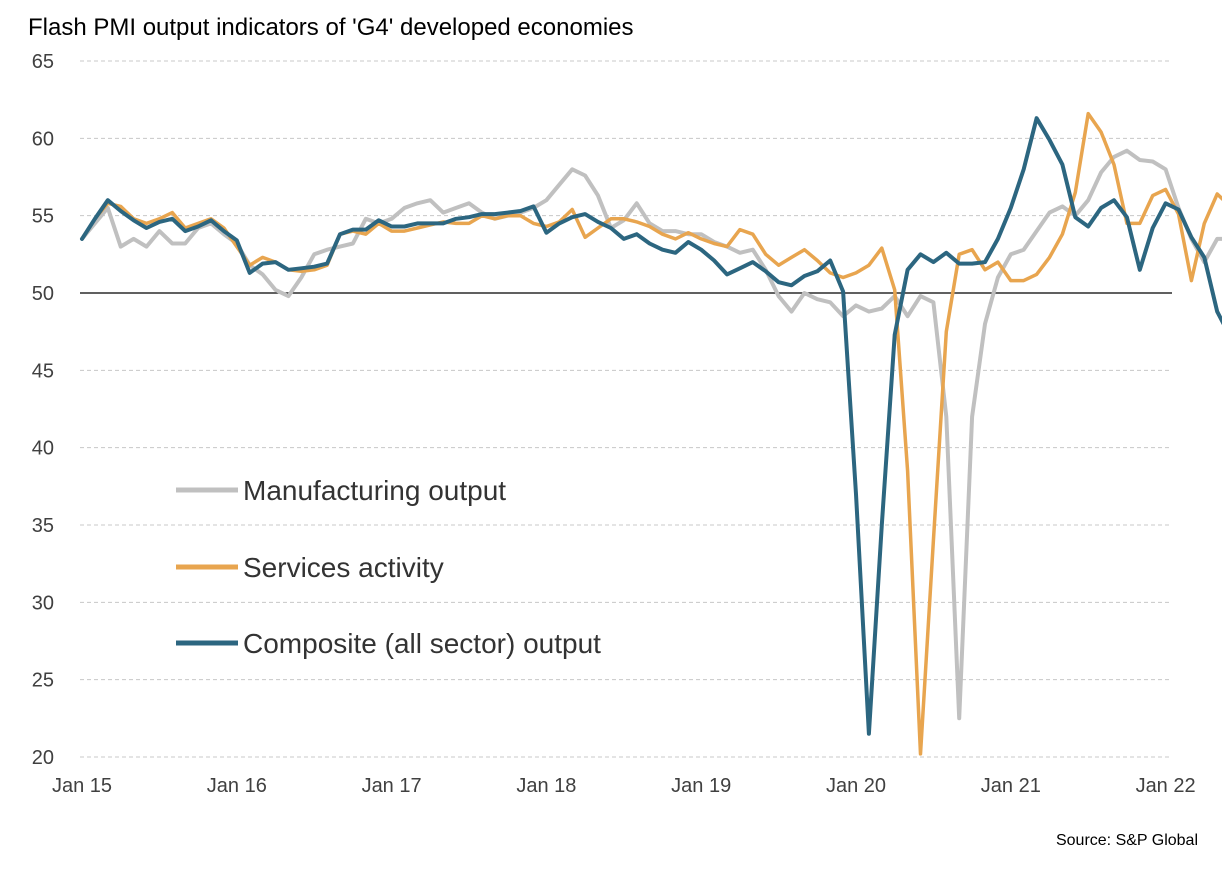  Describe the element at coordinates (343, 567) in the screenshot. I see `legend-label: Services activity` at that location.